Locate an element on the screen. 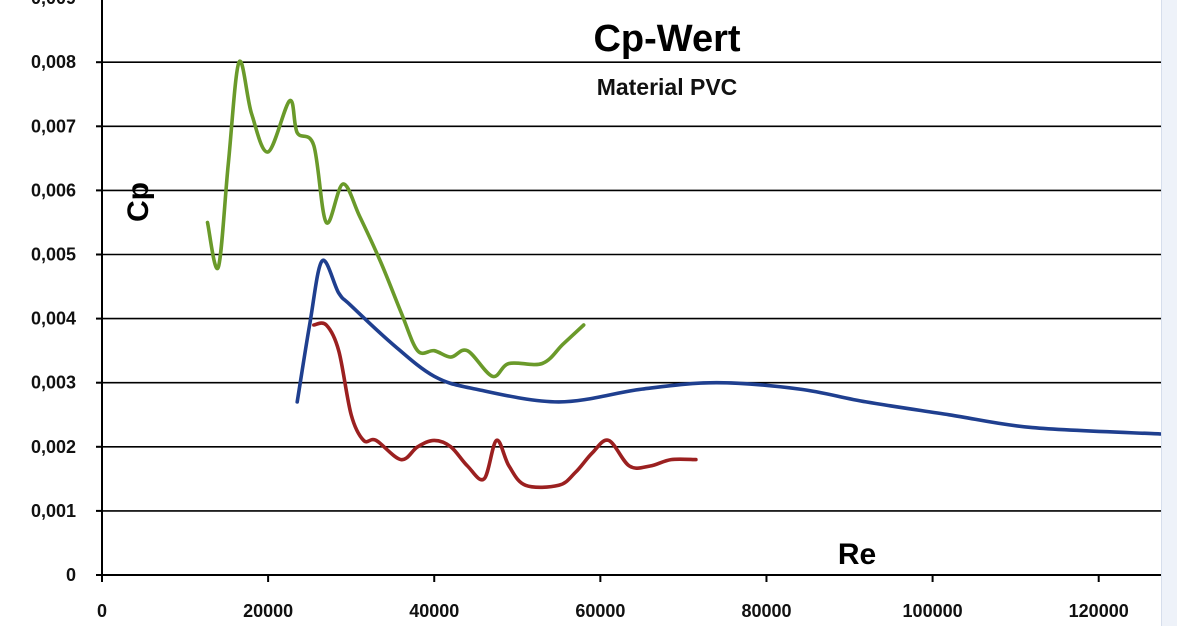  y-tick-label: 0,009 is located at coordinates (53, 4).